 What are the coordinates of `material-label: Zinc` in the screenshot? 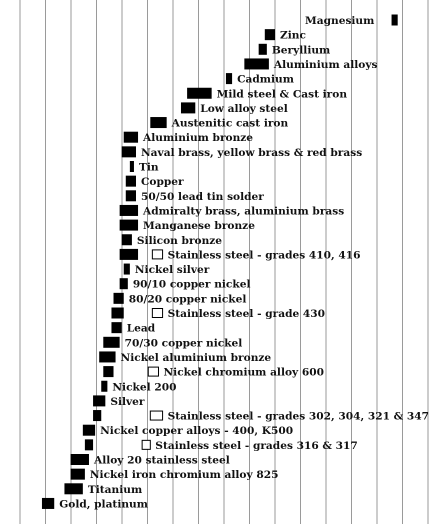 It's located at (293, 36).